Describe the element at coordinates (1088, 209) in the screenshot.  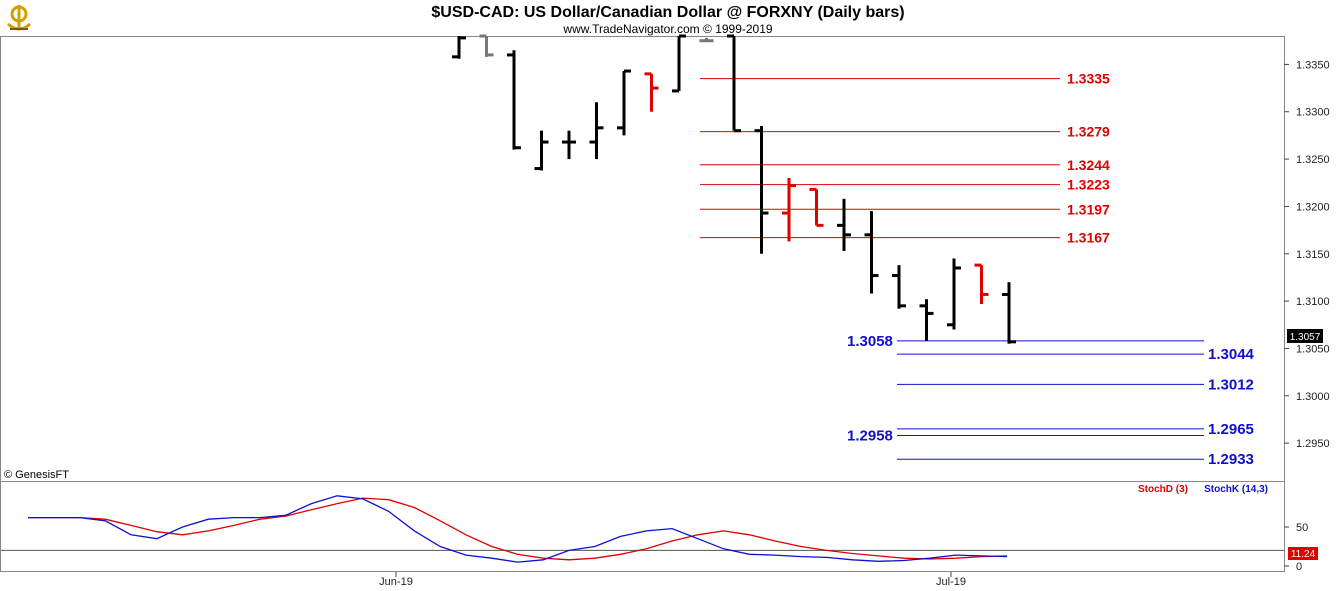
I see `resistance-label: 1.3197` at that location.